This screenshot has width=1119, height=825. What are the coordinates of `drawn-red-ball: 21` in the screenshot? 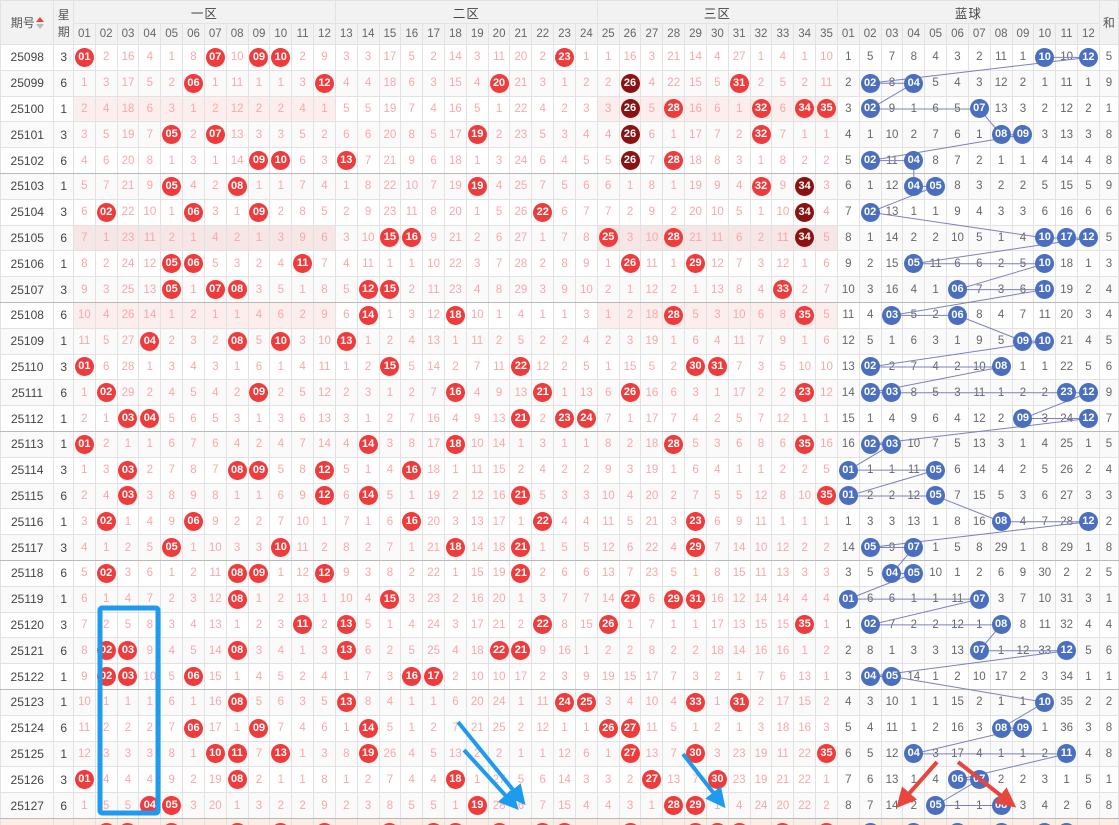 It's located at (521, 418).